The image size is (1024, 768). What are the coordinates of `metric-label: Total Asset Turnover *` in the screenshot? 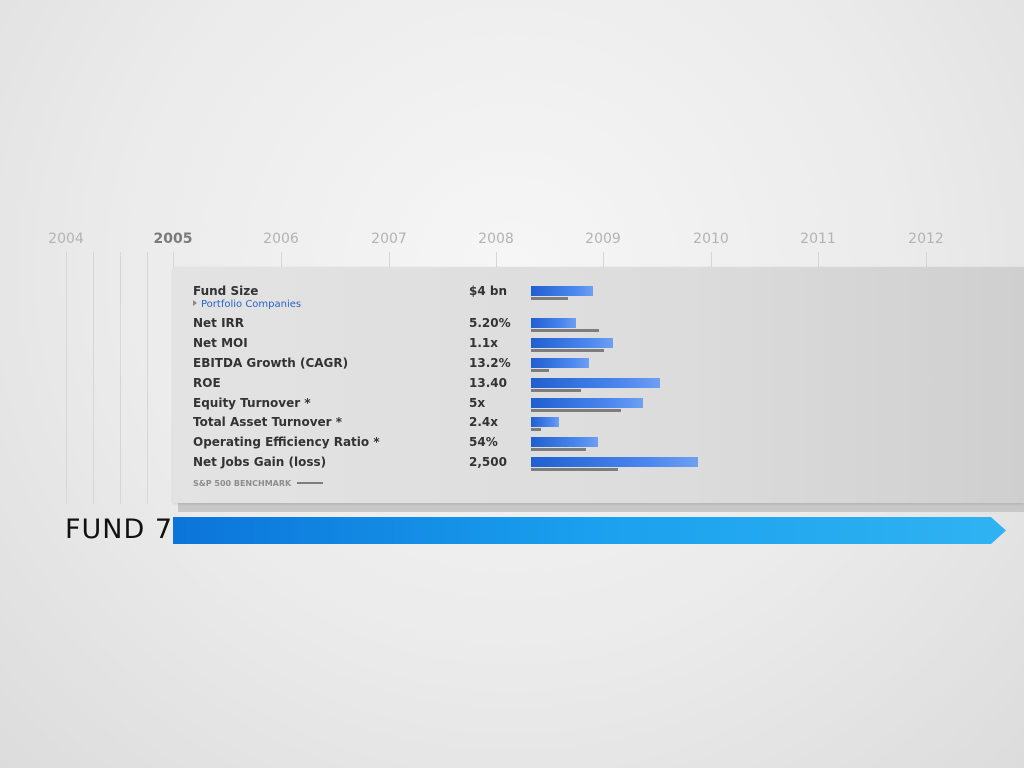 It's located at (268, 422).